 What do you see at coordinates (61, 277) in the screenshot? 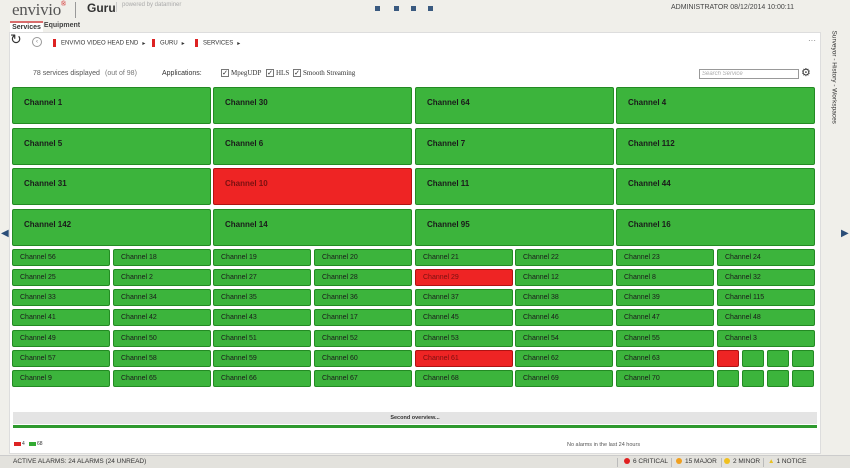
I see `service-tile: Channel 25` at bounding box center [61, 277].